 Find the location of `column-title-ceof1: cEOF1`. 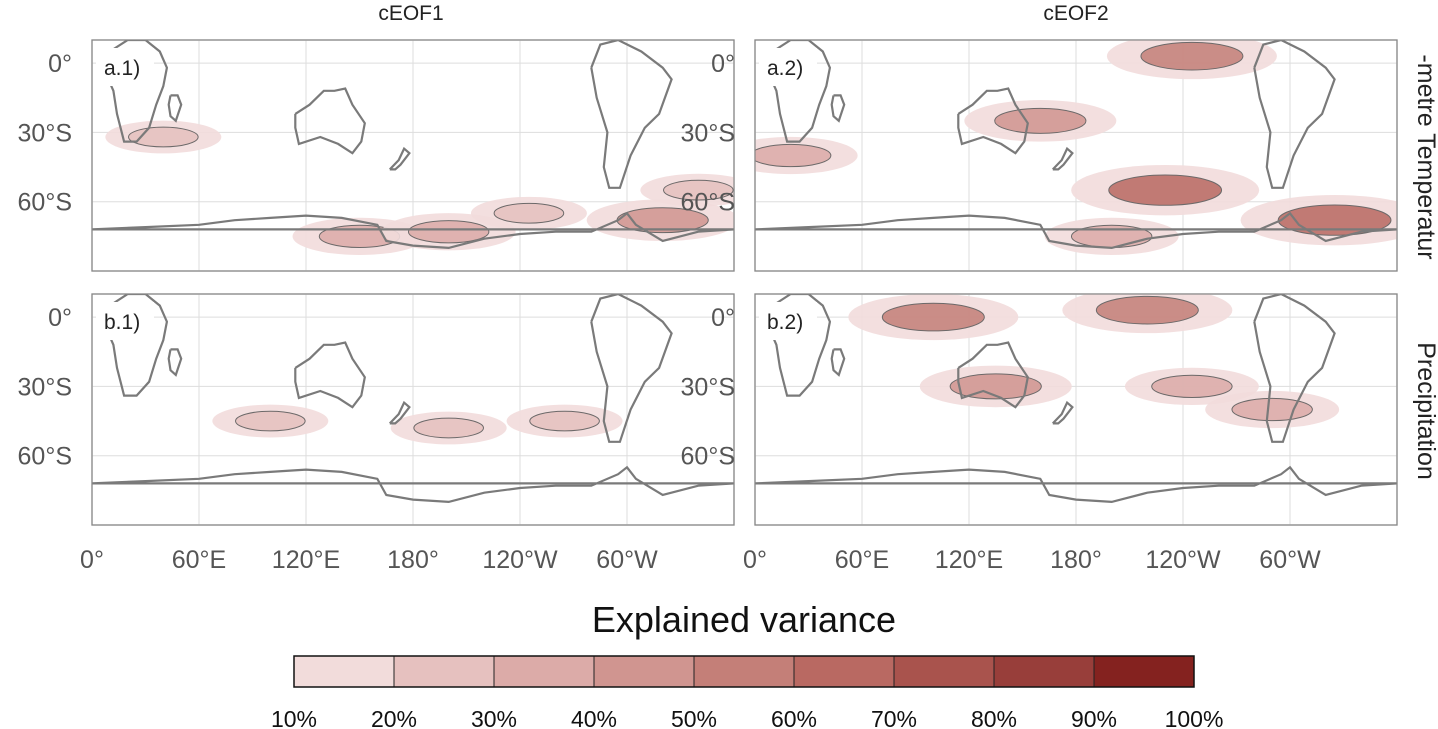

column-title-ceof1: cEOF1 is located at coordinates (410, 13).